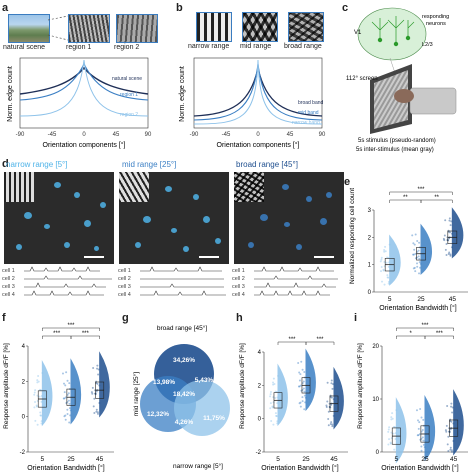 The width and height of the screenshot is (474, 474). I want to click on panel-b-ylabel: Norm. edge count, so click(182, 94).